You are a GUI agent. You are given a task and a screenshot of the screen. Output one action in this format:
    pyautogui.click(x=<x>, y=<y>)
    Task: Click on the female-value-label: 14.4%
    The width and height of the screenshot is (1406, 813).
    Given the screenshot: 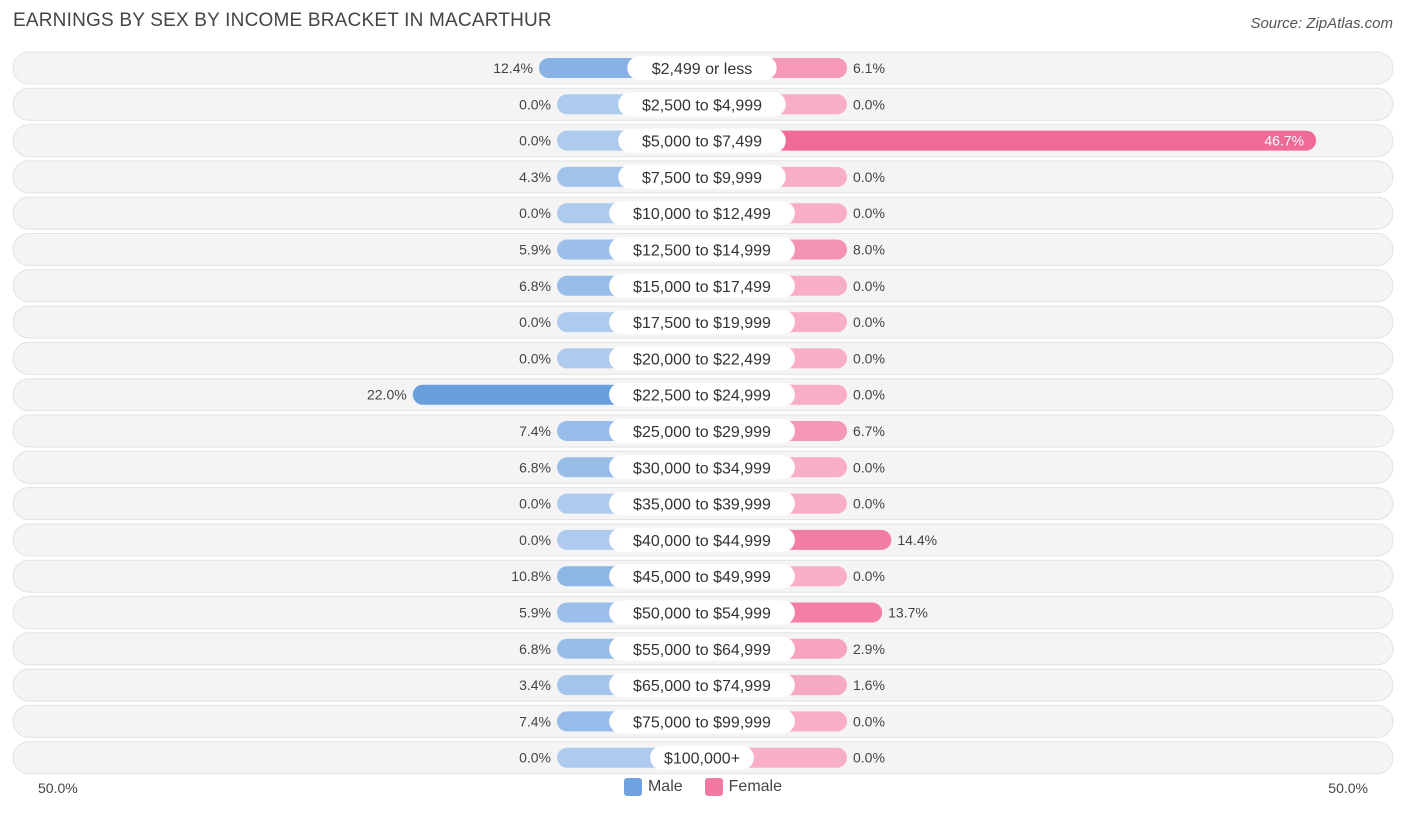 What is the action you would take?
    pyautogui.click(x=917, y=540)
    